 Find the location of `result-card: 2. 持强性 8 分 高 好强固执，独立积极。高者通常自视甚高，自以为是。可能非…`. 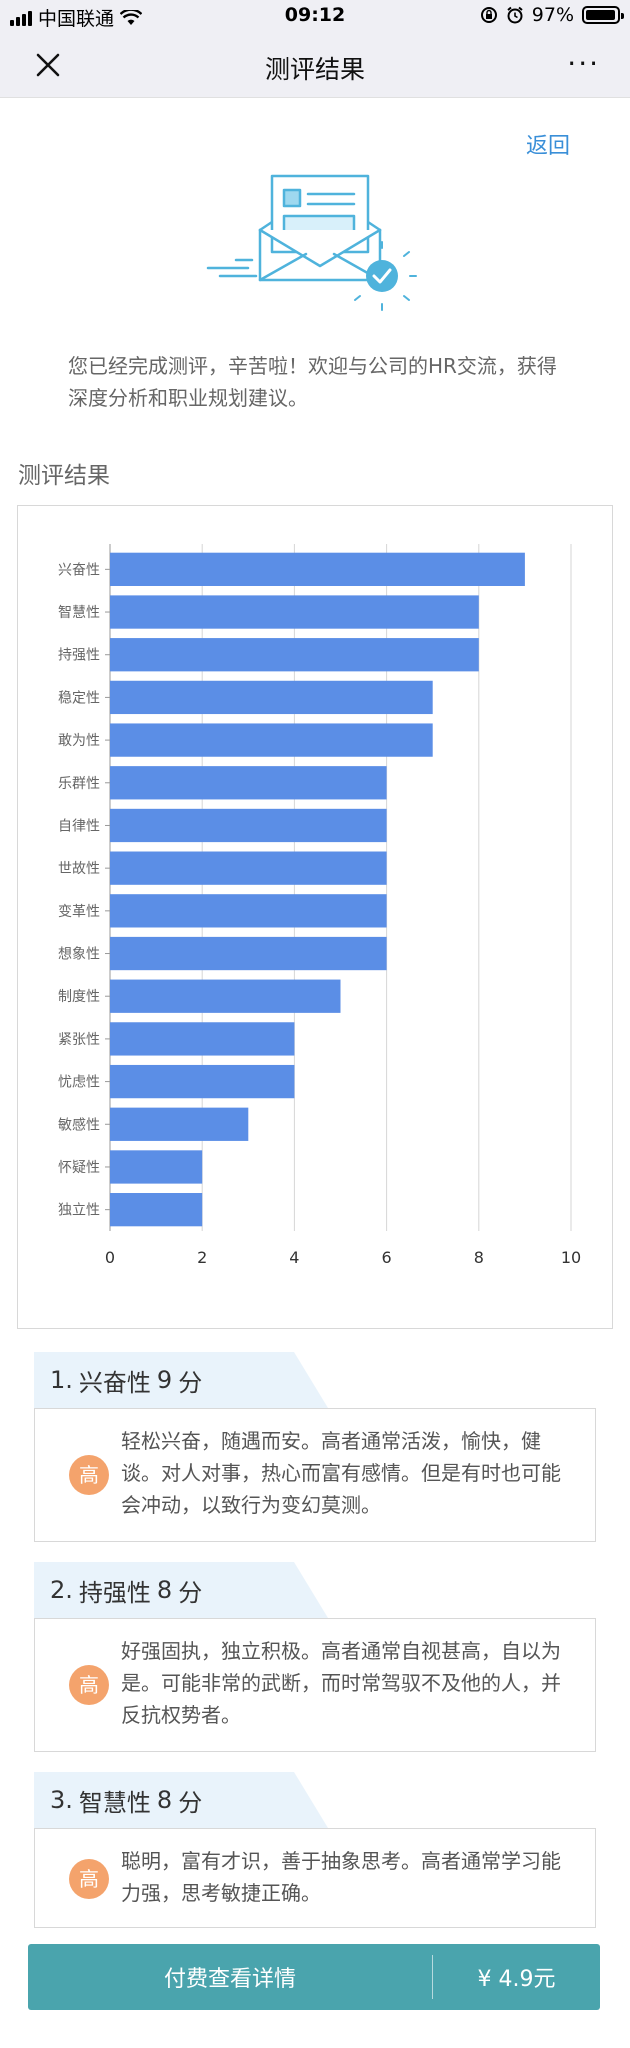

result-card: 2. 持强性 8 分 高 好强固执，独立积极。高者通常自视甚高，自以为是。可能非… is located at coordinates (315, 1657).